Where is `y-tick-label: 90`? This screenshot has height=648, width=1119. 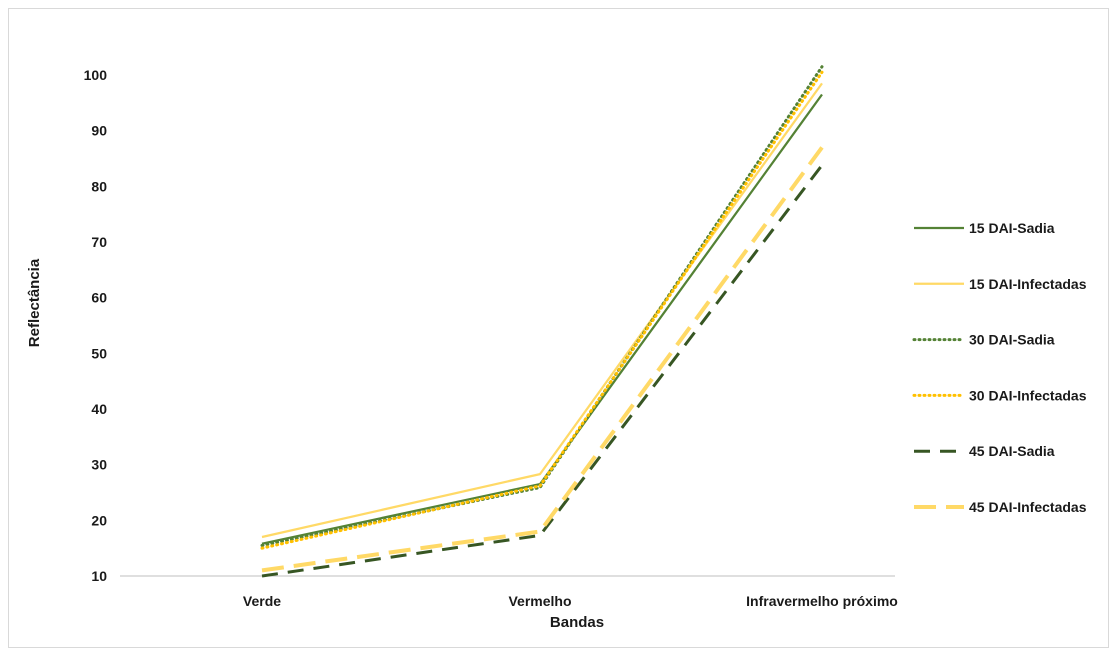 y-tick-label: 90 is located at coordinates (99, 131).